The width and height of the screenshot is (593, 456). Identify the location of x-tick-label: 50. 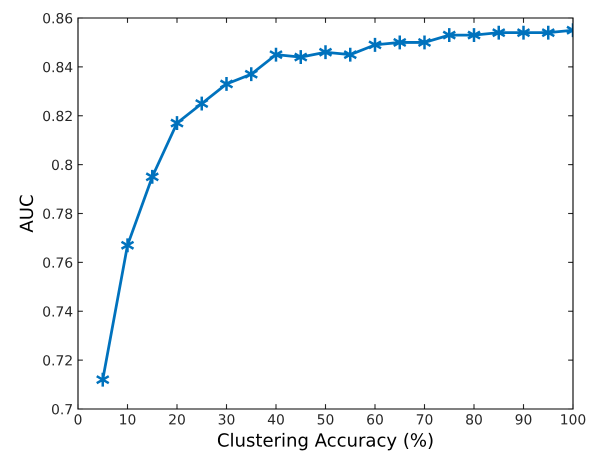
(326, 419).